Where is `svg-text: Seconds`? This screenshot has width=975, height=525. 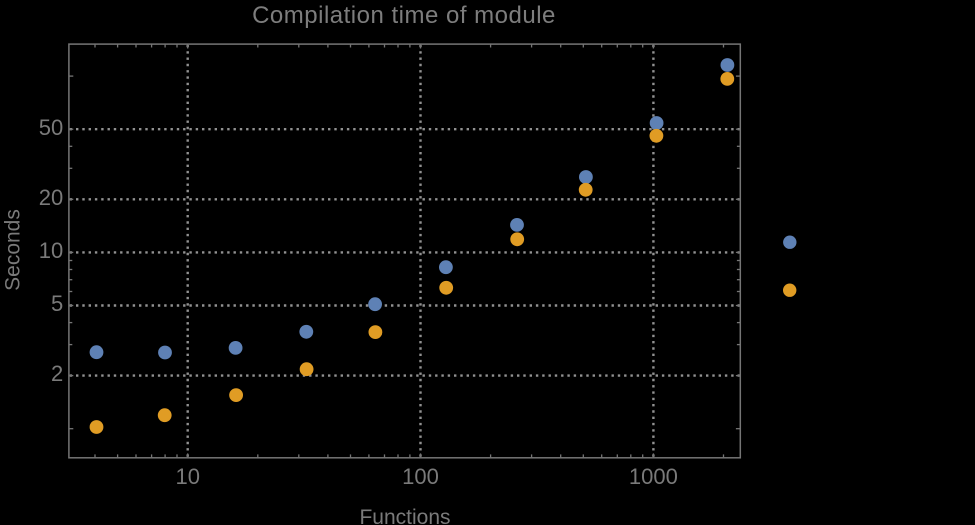 svg-text: Seconds is located at coordinates (13, 250).